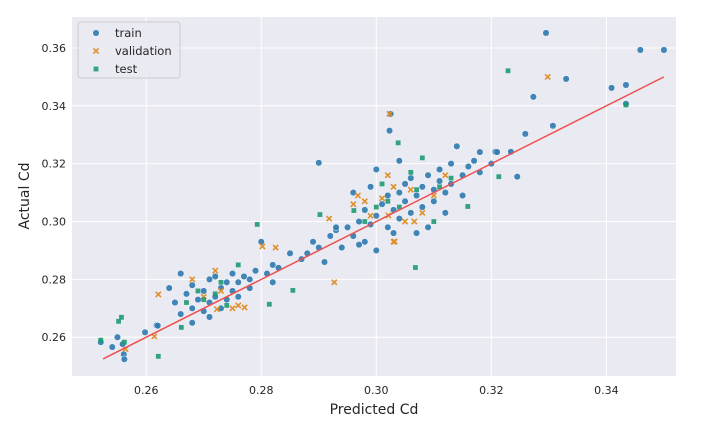 The image size is (708, 430). I want to click on y-axis-label: Actual Cd, so click(25, 196).